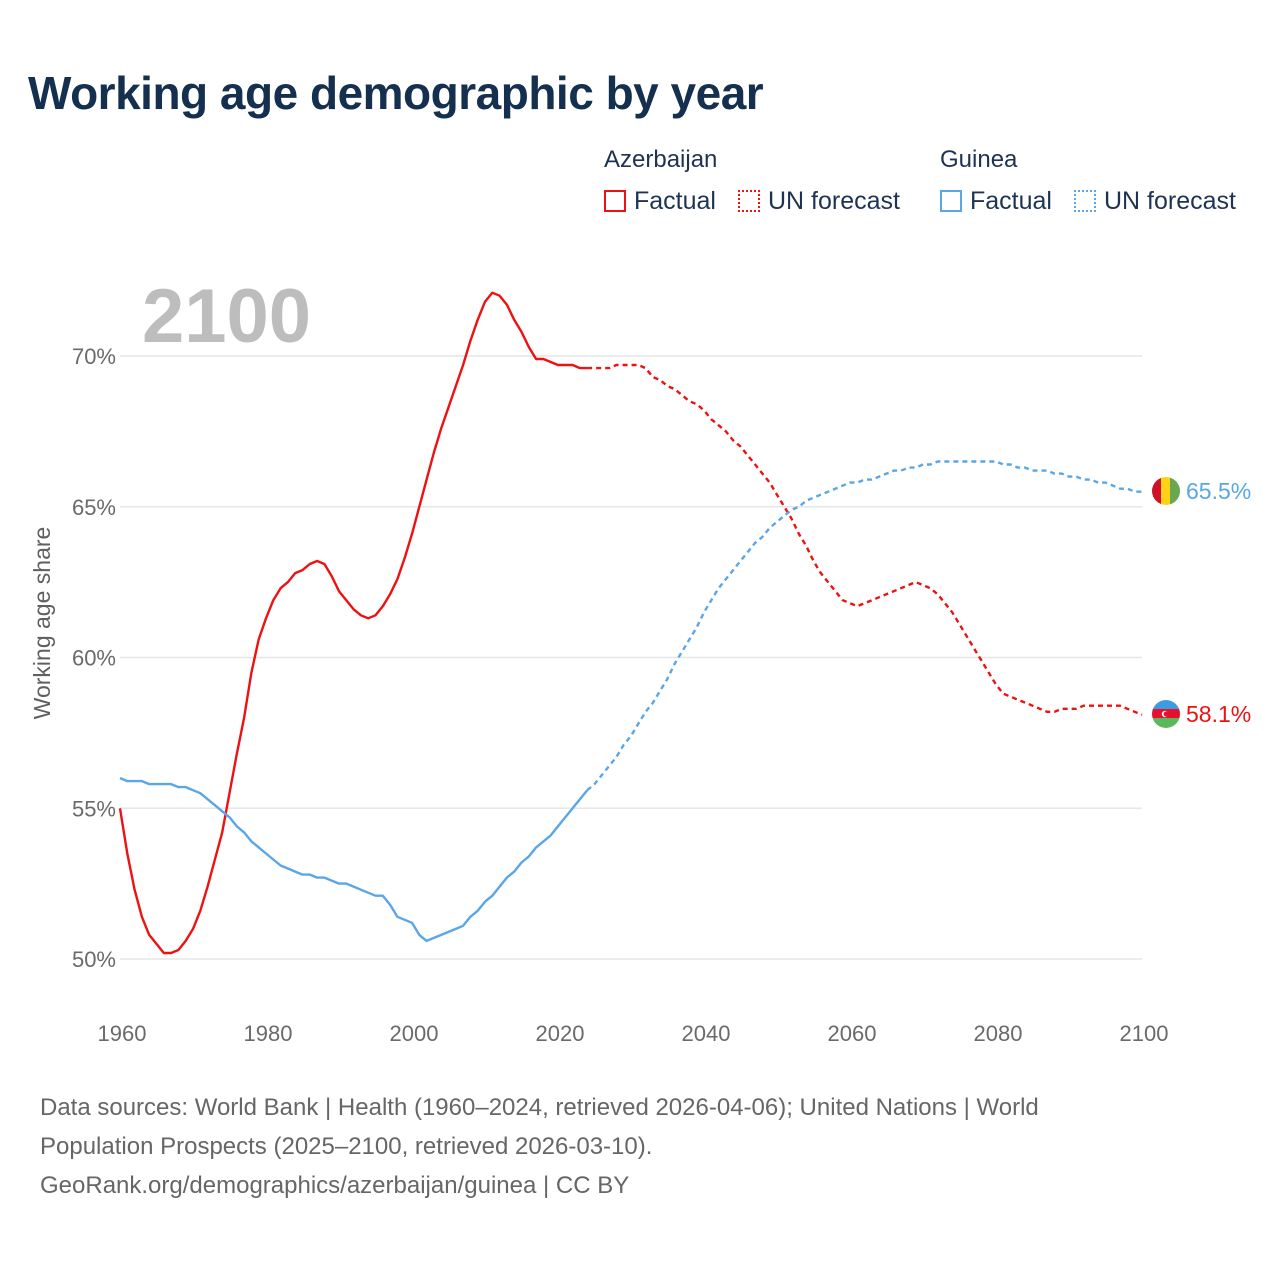 The image size is (1280, 1280). Describe the element at coordinates (1166, 491) in the screenshot. I see `guinea-flag` at that location.